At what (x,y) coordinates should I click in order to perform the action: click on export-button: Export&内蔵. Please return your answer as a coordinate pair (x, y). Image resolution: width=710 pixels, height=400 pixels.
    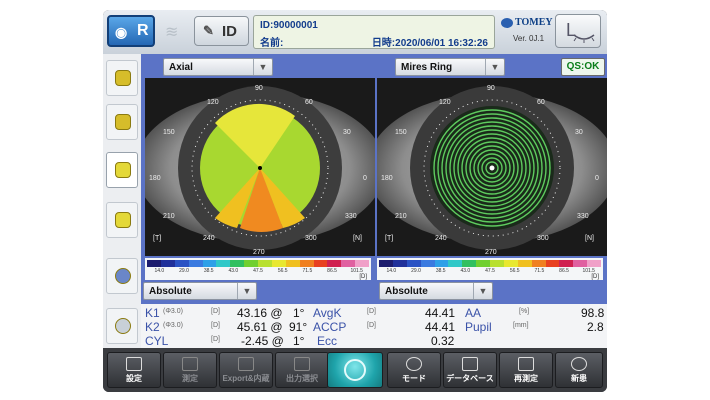
    Looking at the image, I should click on (246, 370).